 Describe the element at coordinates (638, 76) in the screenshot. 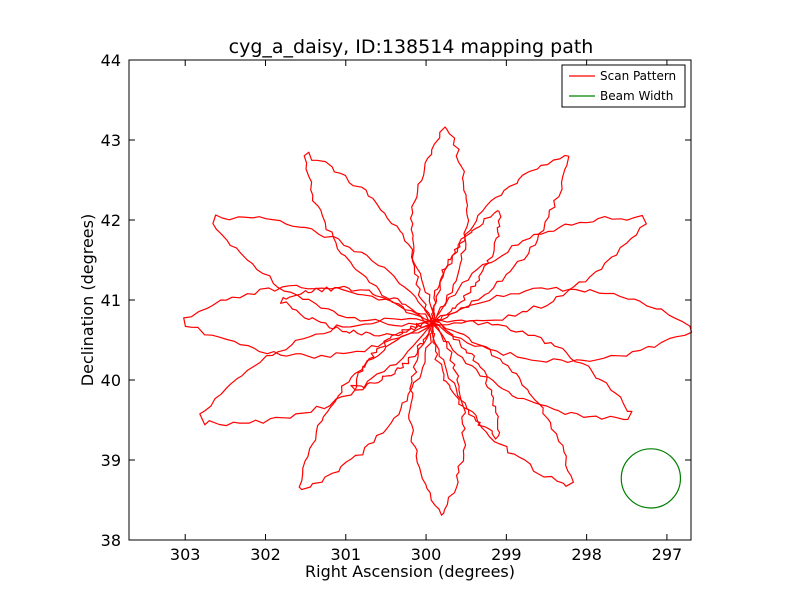

I see `legend-label-scan-pattern: Scan Pattern` at that location.